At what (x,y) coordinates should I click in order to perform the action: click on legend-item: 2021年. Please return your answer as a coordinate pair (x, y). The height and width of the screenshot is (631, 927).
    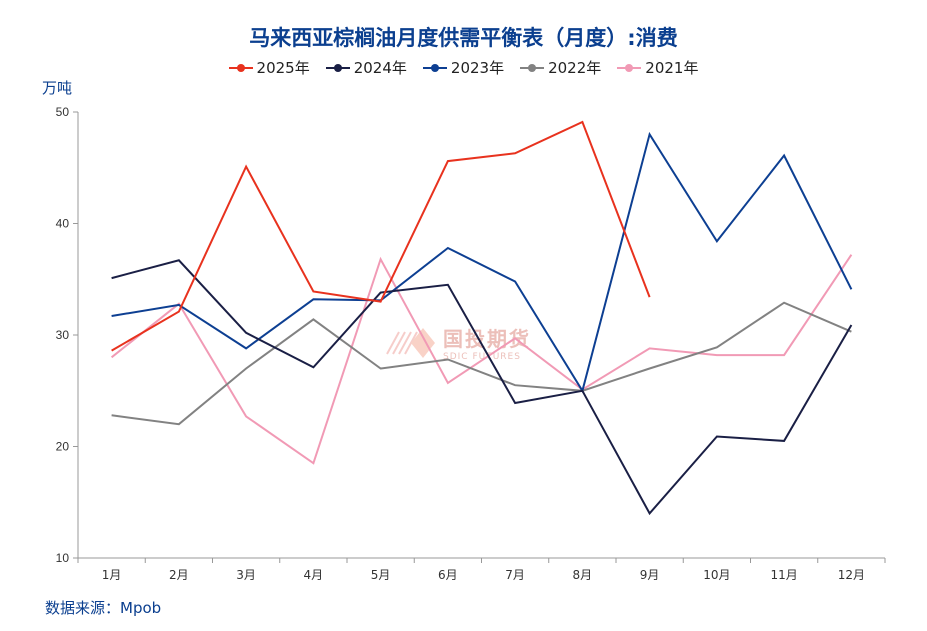
    Looking at the image, I should click on (657, 67).